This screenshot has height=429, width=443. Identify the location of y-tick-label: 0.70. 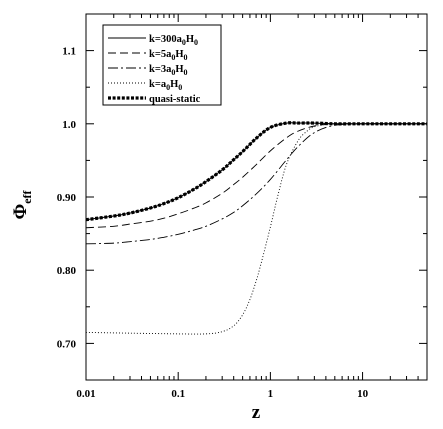
(67, 344).